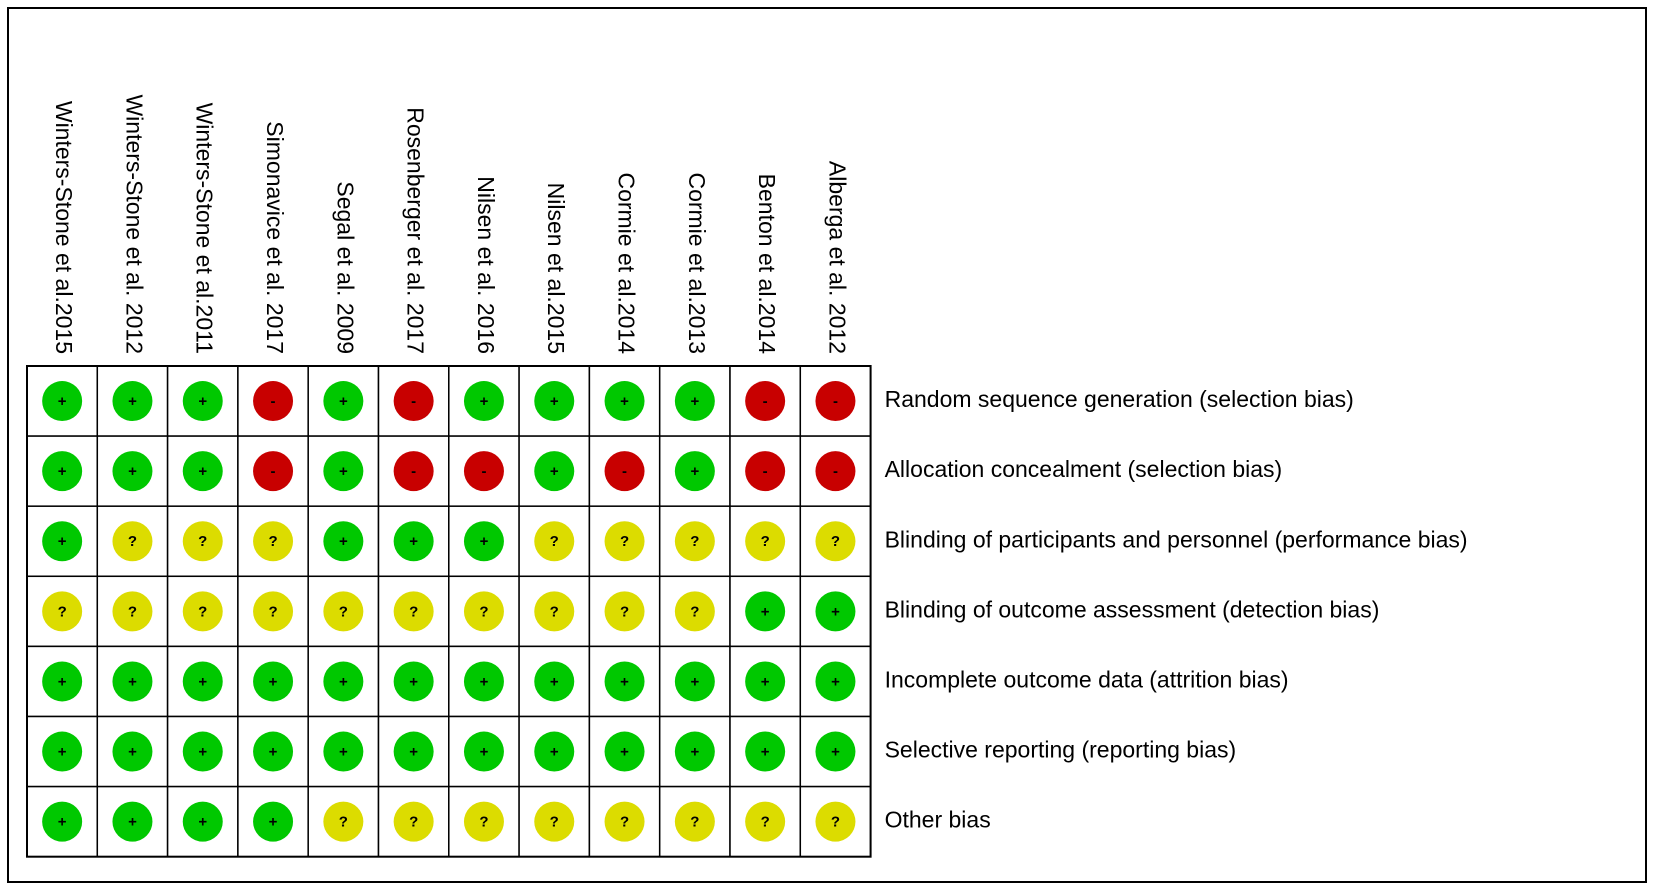  What do you see at coordinates (134, 224) in the screenshot?
I see `study-label: Winters-Stone et al. 2012` at bounding box center [134, 224].